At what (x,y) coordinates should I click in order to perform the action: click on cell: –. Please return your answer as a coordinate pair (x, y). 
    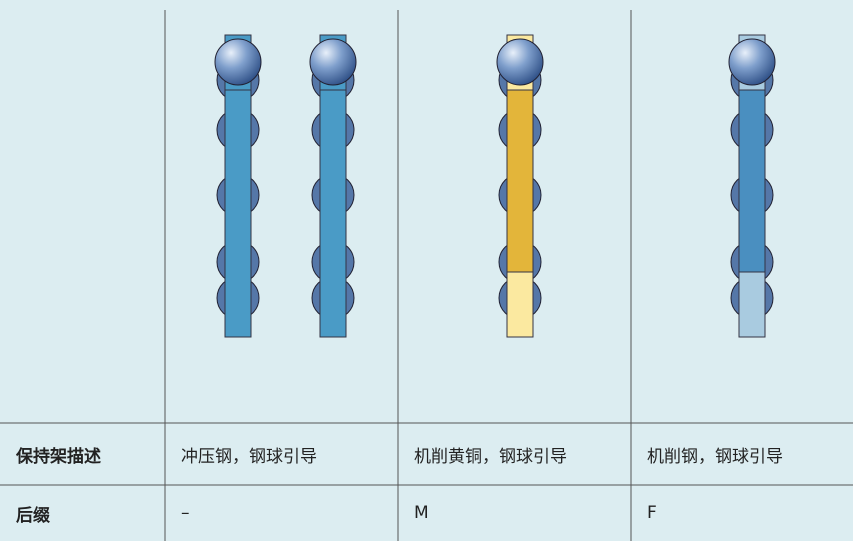
    Looking at the image, I should click on (185, 513).